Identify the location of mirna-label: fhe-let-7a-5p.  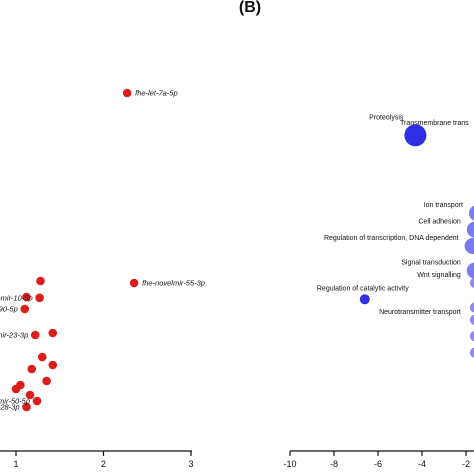
(156, 93).